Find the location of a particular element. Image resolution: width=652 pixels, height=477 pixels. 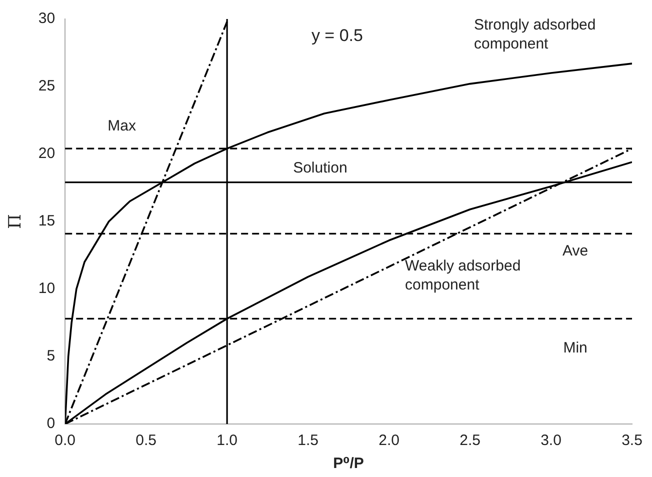

series-label: Strongly adsorbed component is located at coordinates (535, 34).